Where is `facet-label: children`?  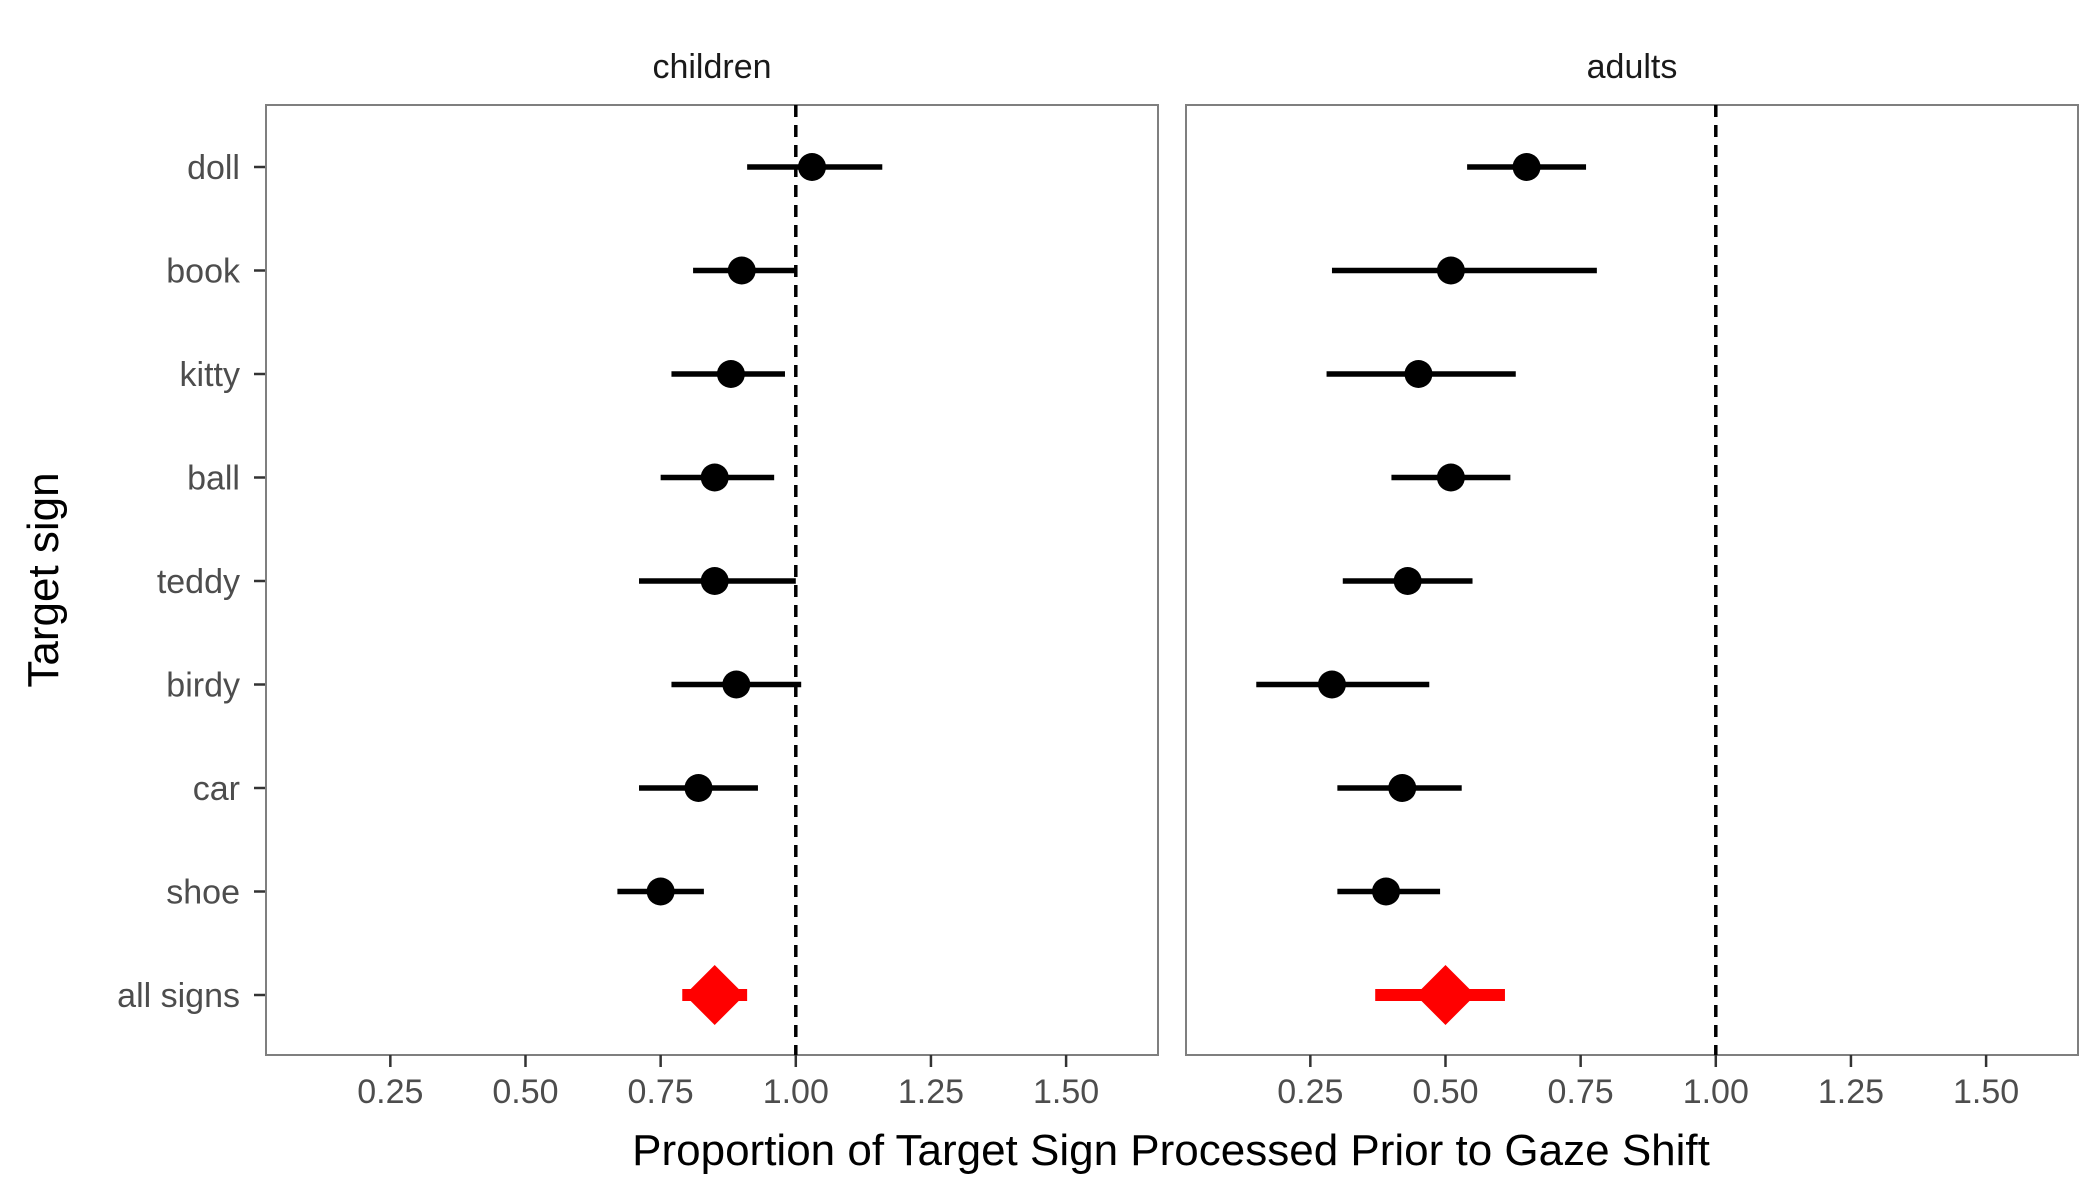 facet-label: children is located at coordinates (711, 67).